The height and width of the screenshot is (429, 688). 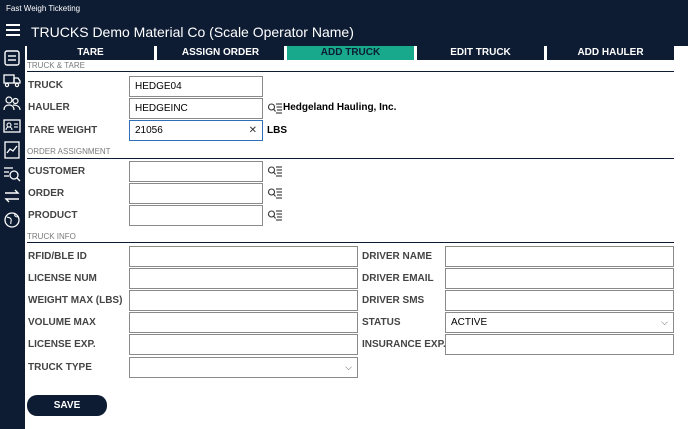 I want to click on tare-weight-label: TARE WEIGHT, so click(x=63, y=130).